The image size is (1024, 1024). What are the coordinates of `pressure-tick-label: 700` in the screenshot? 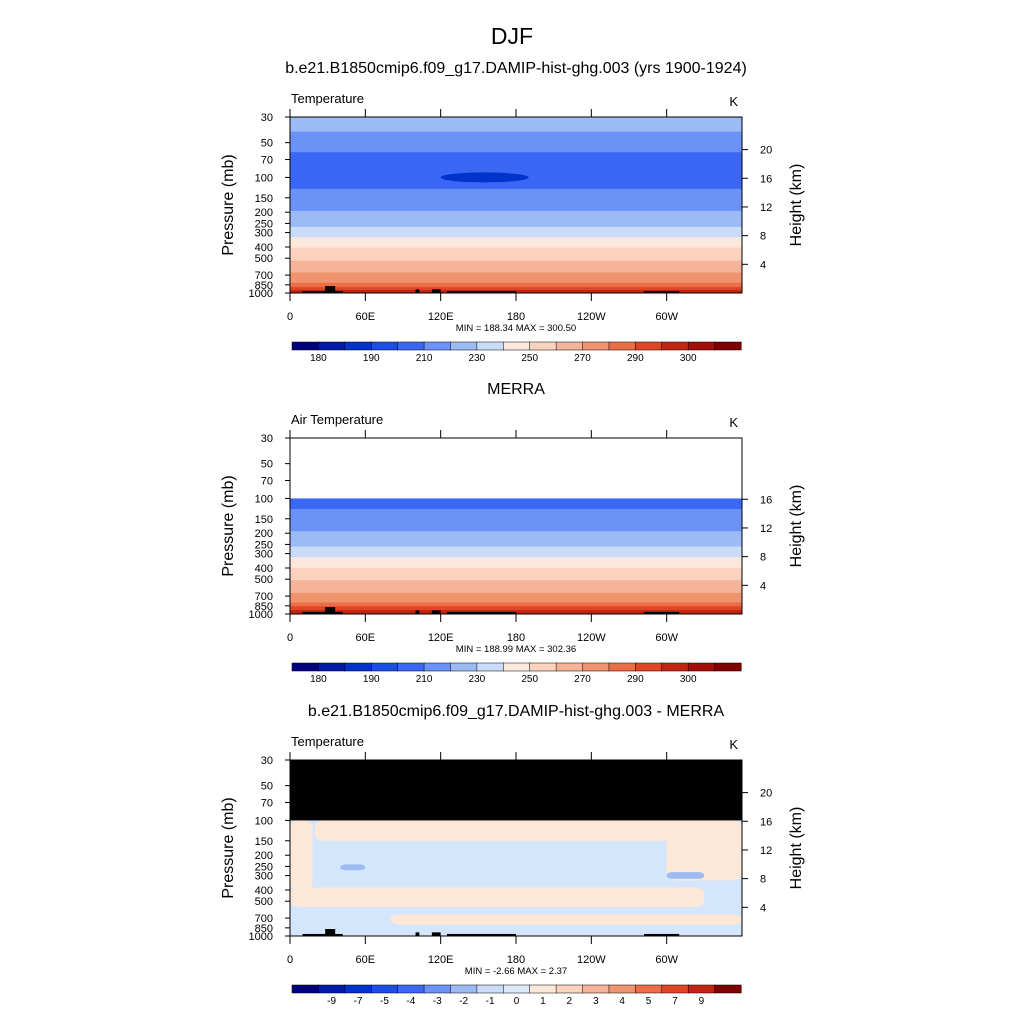 It's located at (264, 919).